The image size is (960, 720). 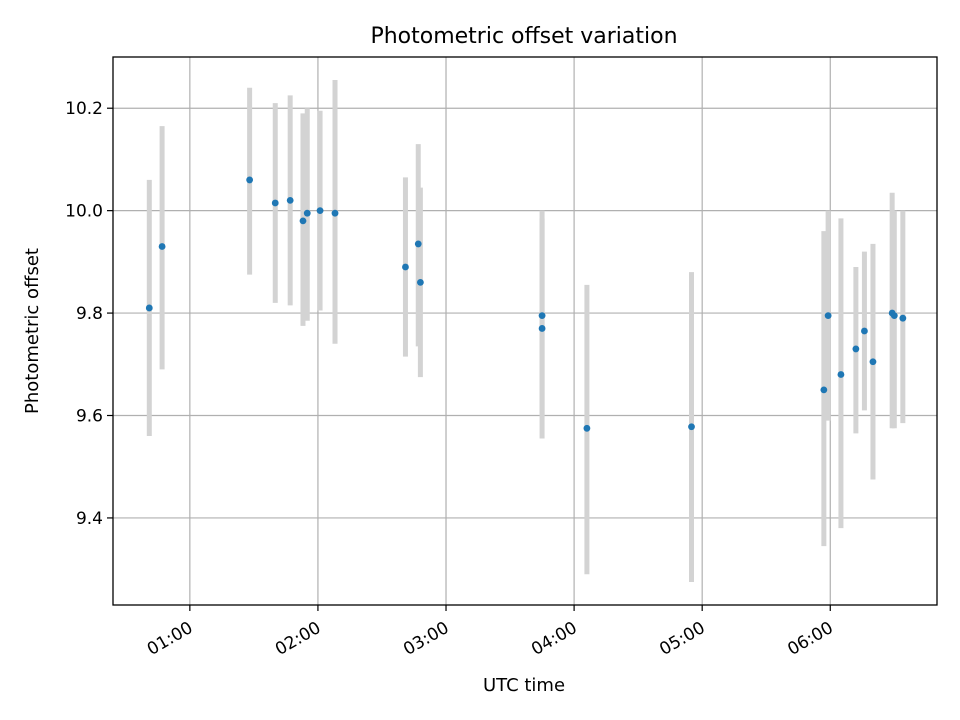 What do you see at coordinates (32, 331) in the screenshot?
I see `y-axis-label: Photometric offset` at bounding box center [32, 331].